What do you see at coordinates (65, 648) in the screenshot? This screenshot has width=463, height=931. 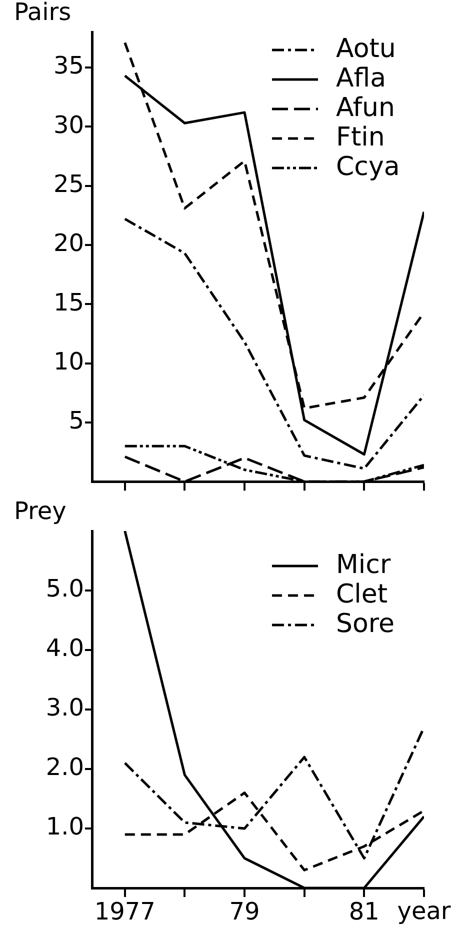 I see `y-tick-label: 4.0` at bounding box center [65, 648].